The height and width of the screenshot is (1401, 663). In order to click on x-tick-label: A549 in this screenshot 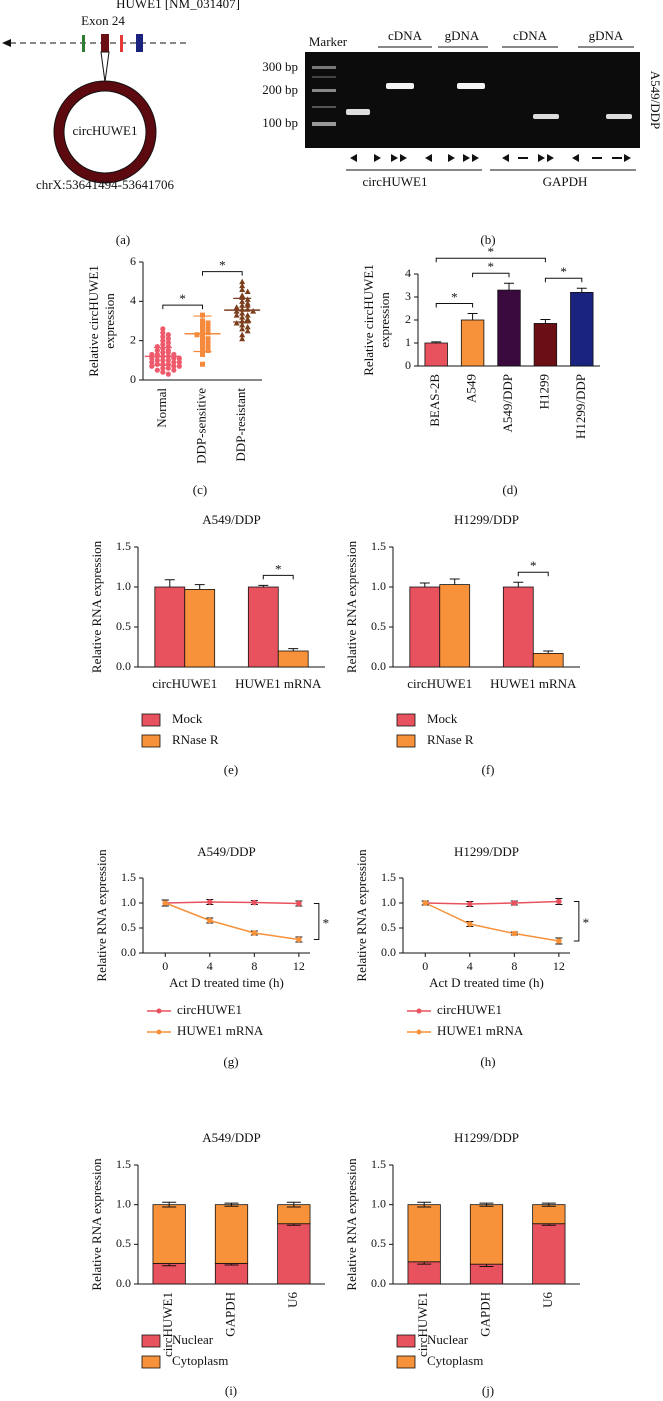, I will do `click(471, 388)`.